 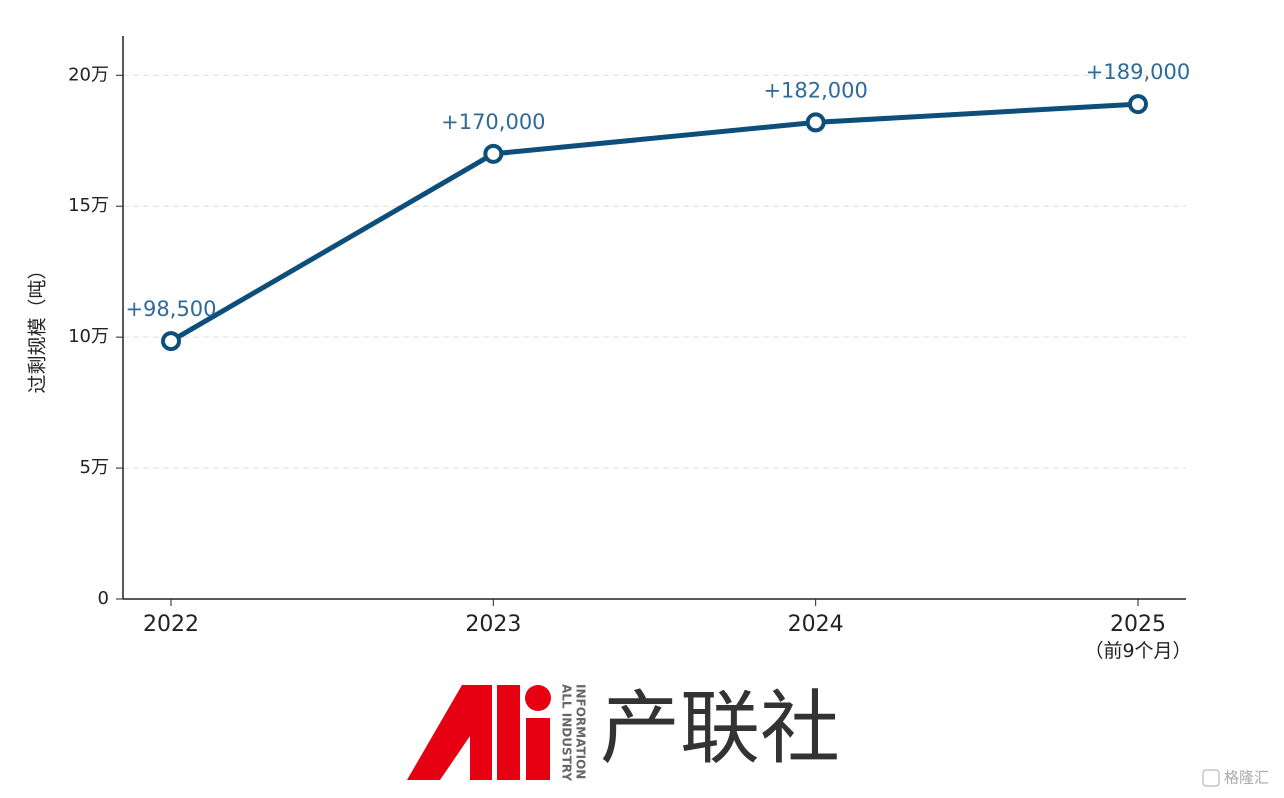 I want to click on x-tick-label: 2025 （前9个月）, so click(x=1137, y=637).